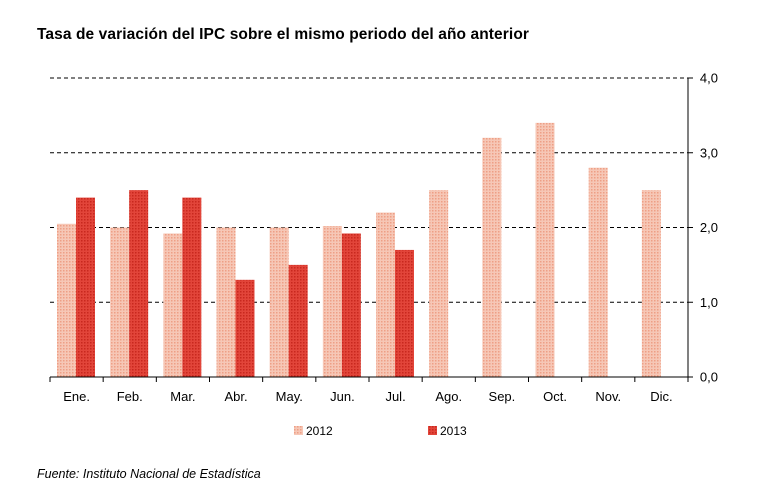 The width and height of the screenshot is (781, 500). What do you see at coordinates (502, 396) in the screenshot?
I see `x-tick-label: Sep.` at bounding box center [502, 396].